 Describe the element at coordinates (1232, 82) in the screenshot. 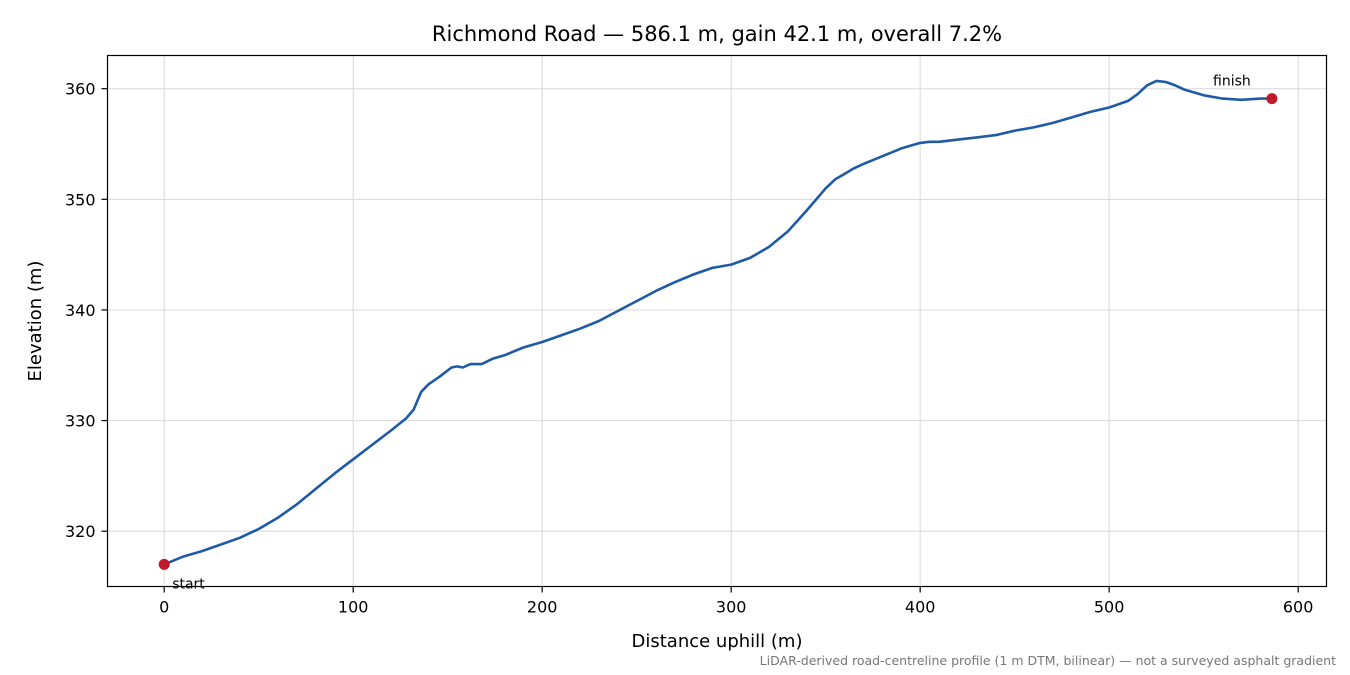

I see `finish-label: finish` at that location.